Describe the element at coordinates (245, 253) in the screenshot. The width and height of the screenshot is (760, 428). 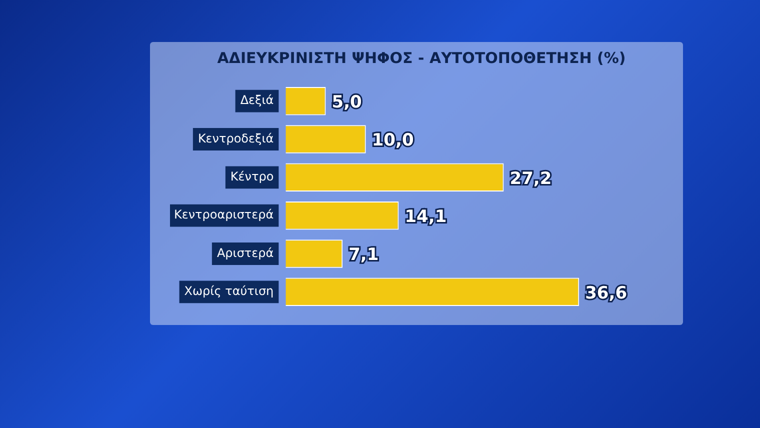
I see `y-tick-label: Αριστερά` at that location.